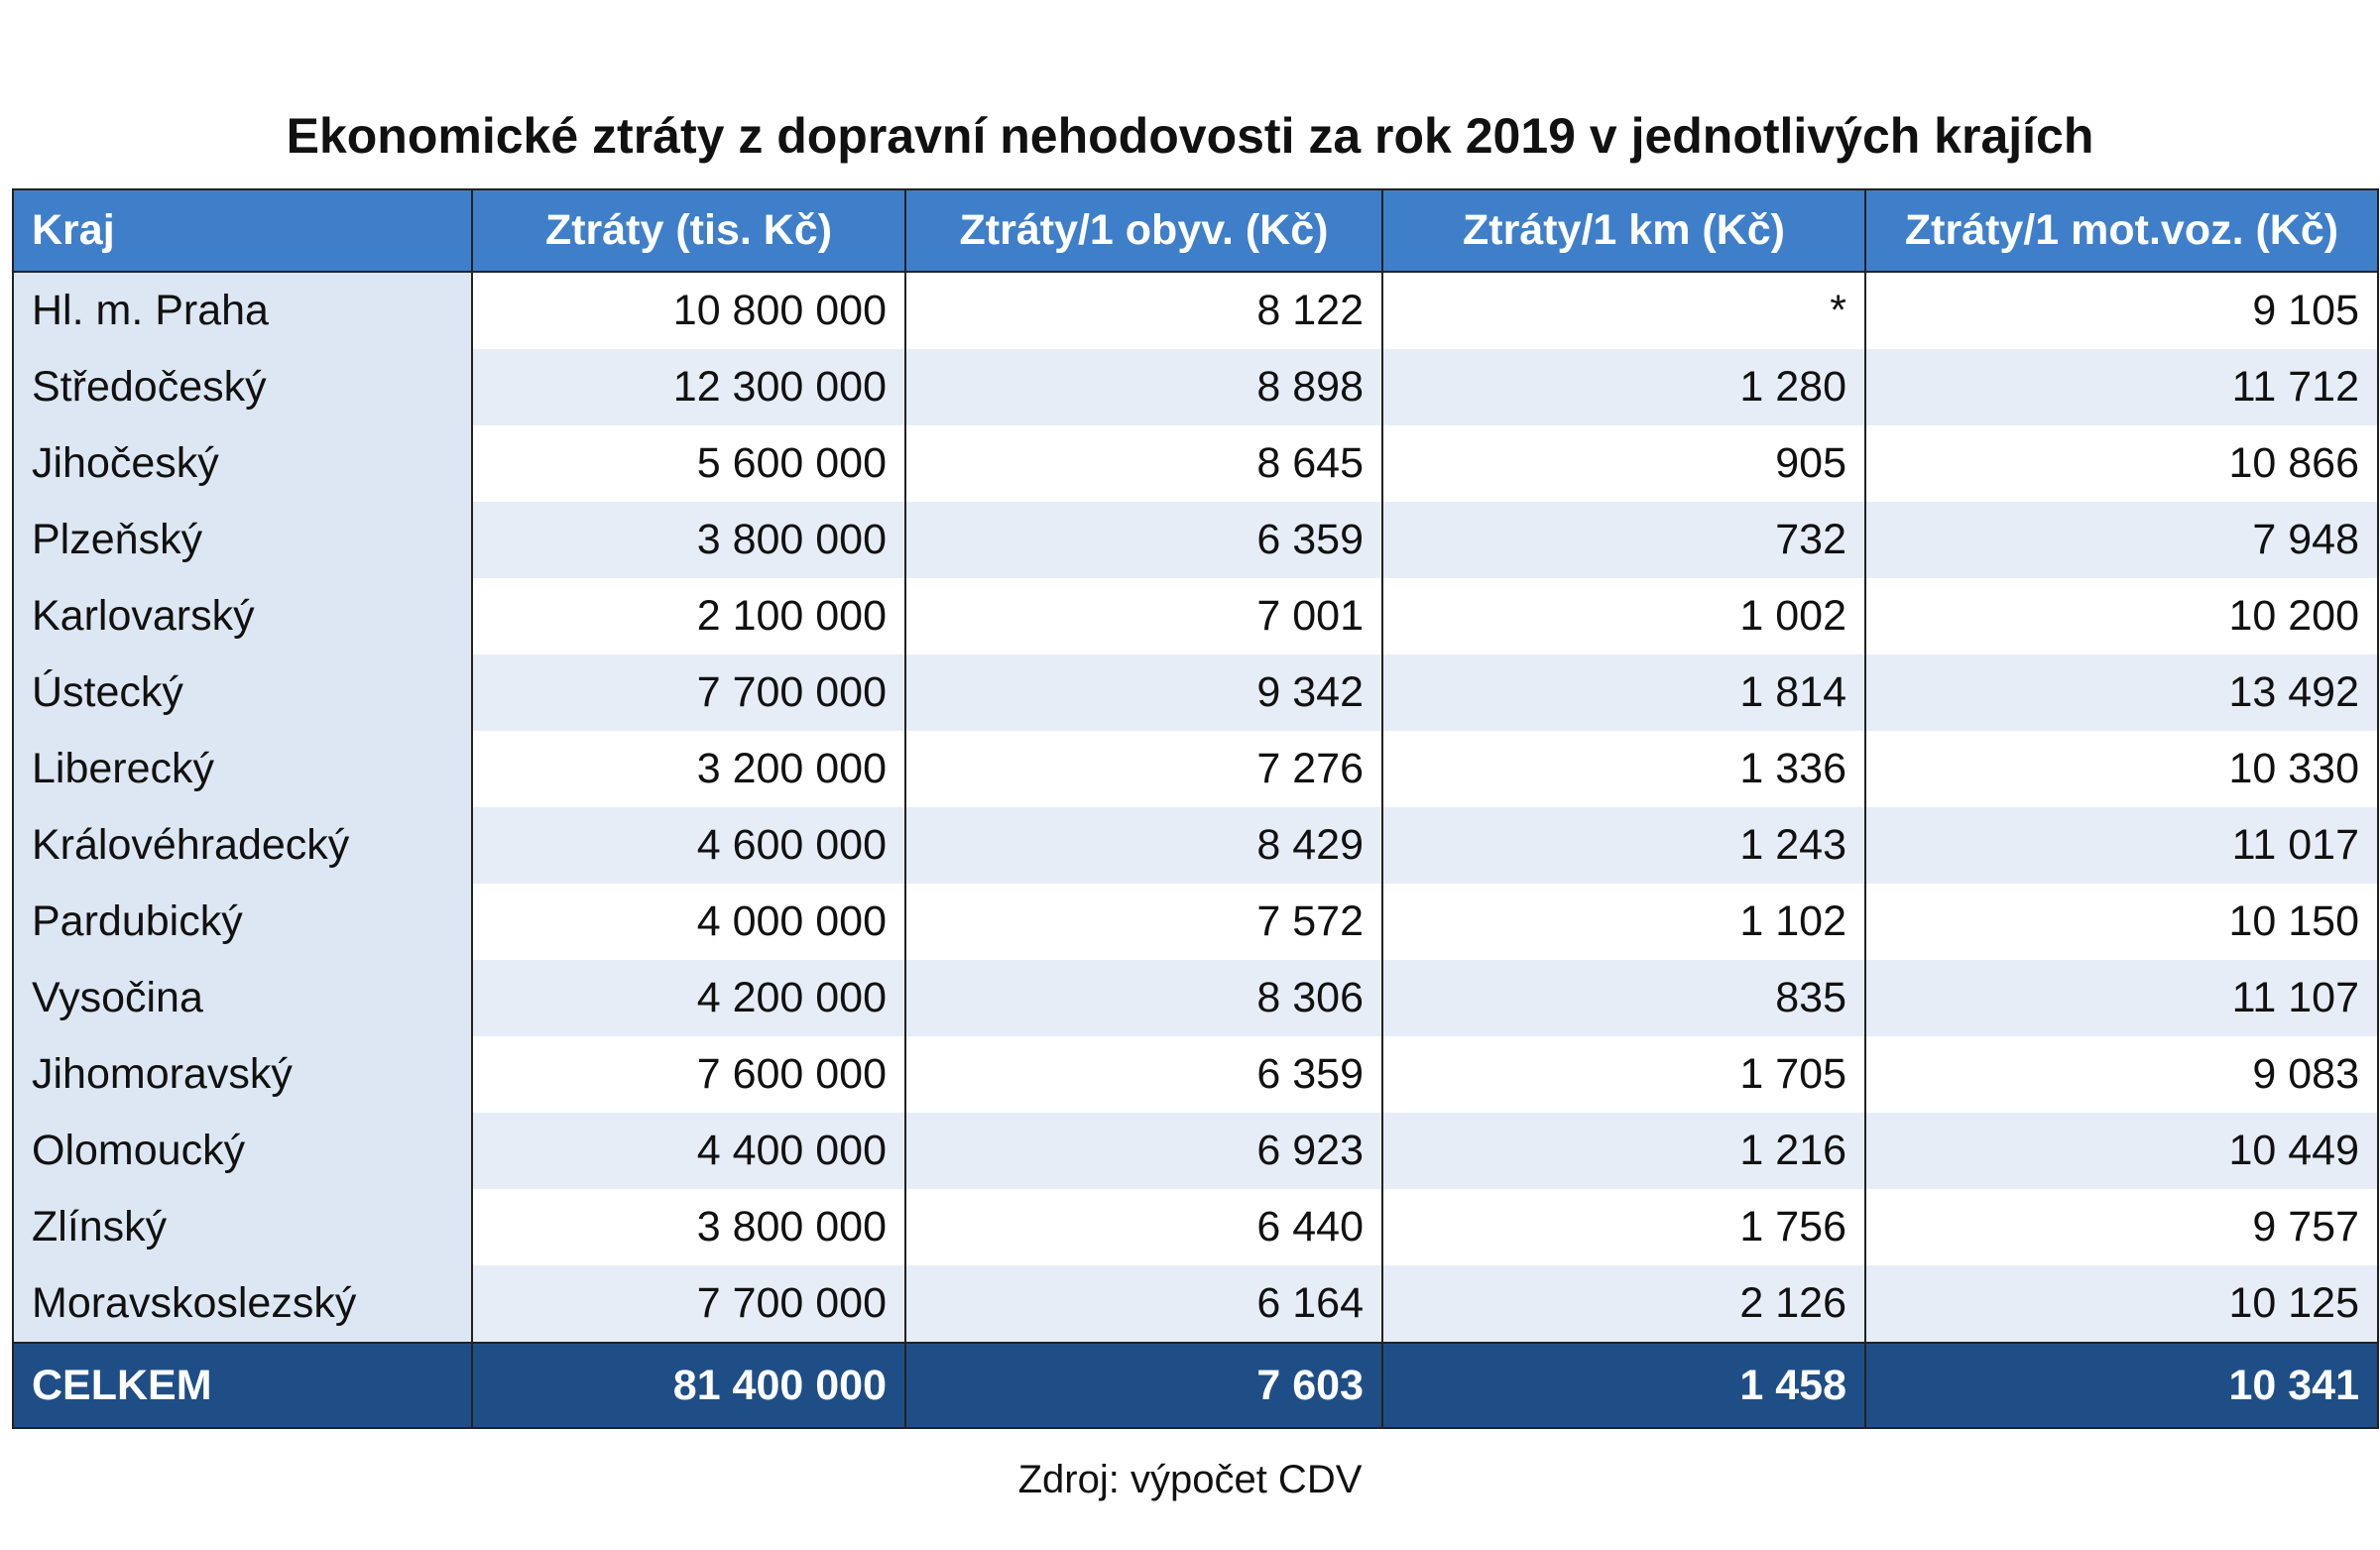 This screenshot has height=1550, width=2380. I want to click on table-row: Plzeňský 3 800 000 6 359 732 7 948, so click(1195, 540).